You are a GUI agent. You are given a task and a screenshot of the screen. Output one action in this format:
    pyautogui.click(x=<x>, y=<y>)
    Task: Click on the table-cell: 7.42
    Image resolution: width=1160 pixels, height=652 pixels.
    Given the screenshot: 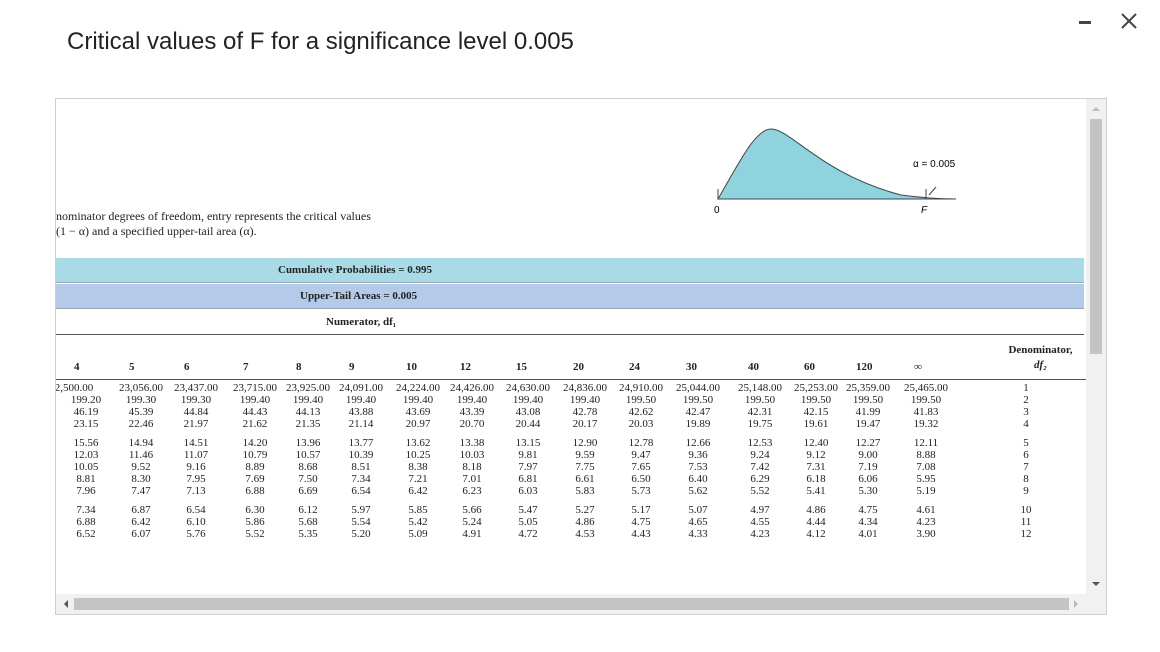 What is the action you would take?
    pyautogui.click(x=760, y=467)
    